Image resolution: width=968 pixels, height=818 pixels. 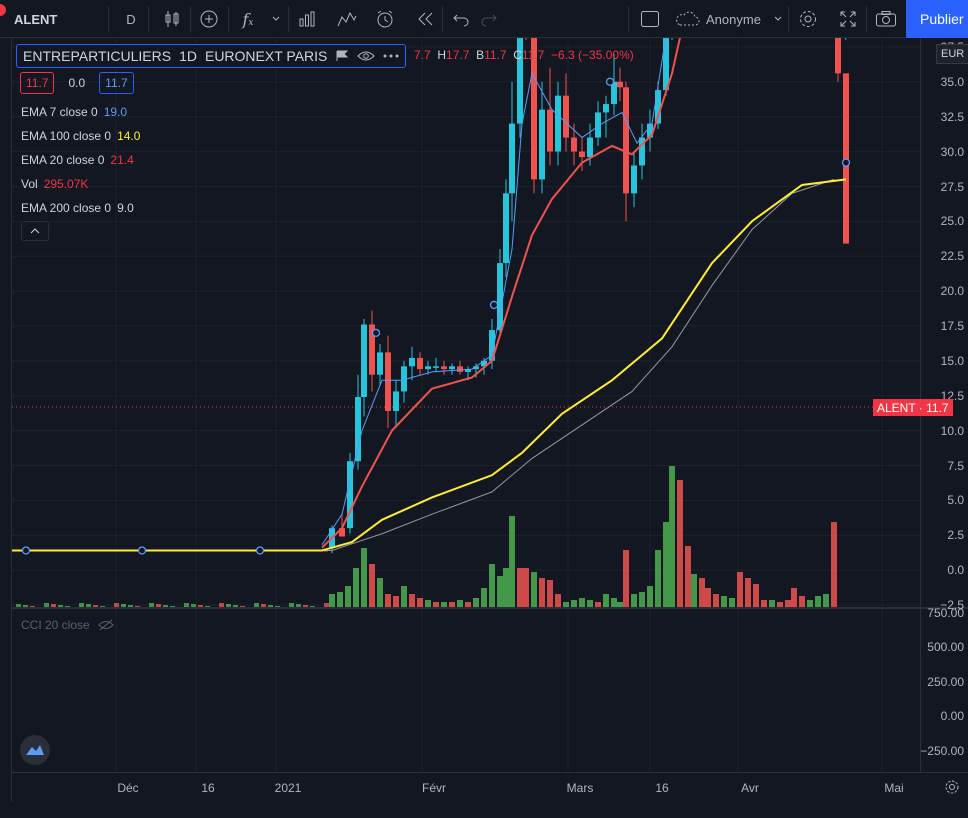 What do you see at coordinates (66, 208) in the screenshot?
I see `indicator-label: EMA 200 close 0` at bounding box center [66, 208].